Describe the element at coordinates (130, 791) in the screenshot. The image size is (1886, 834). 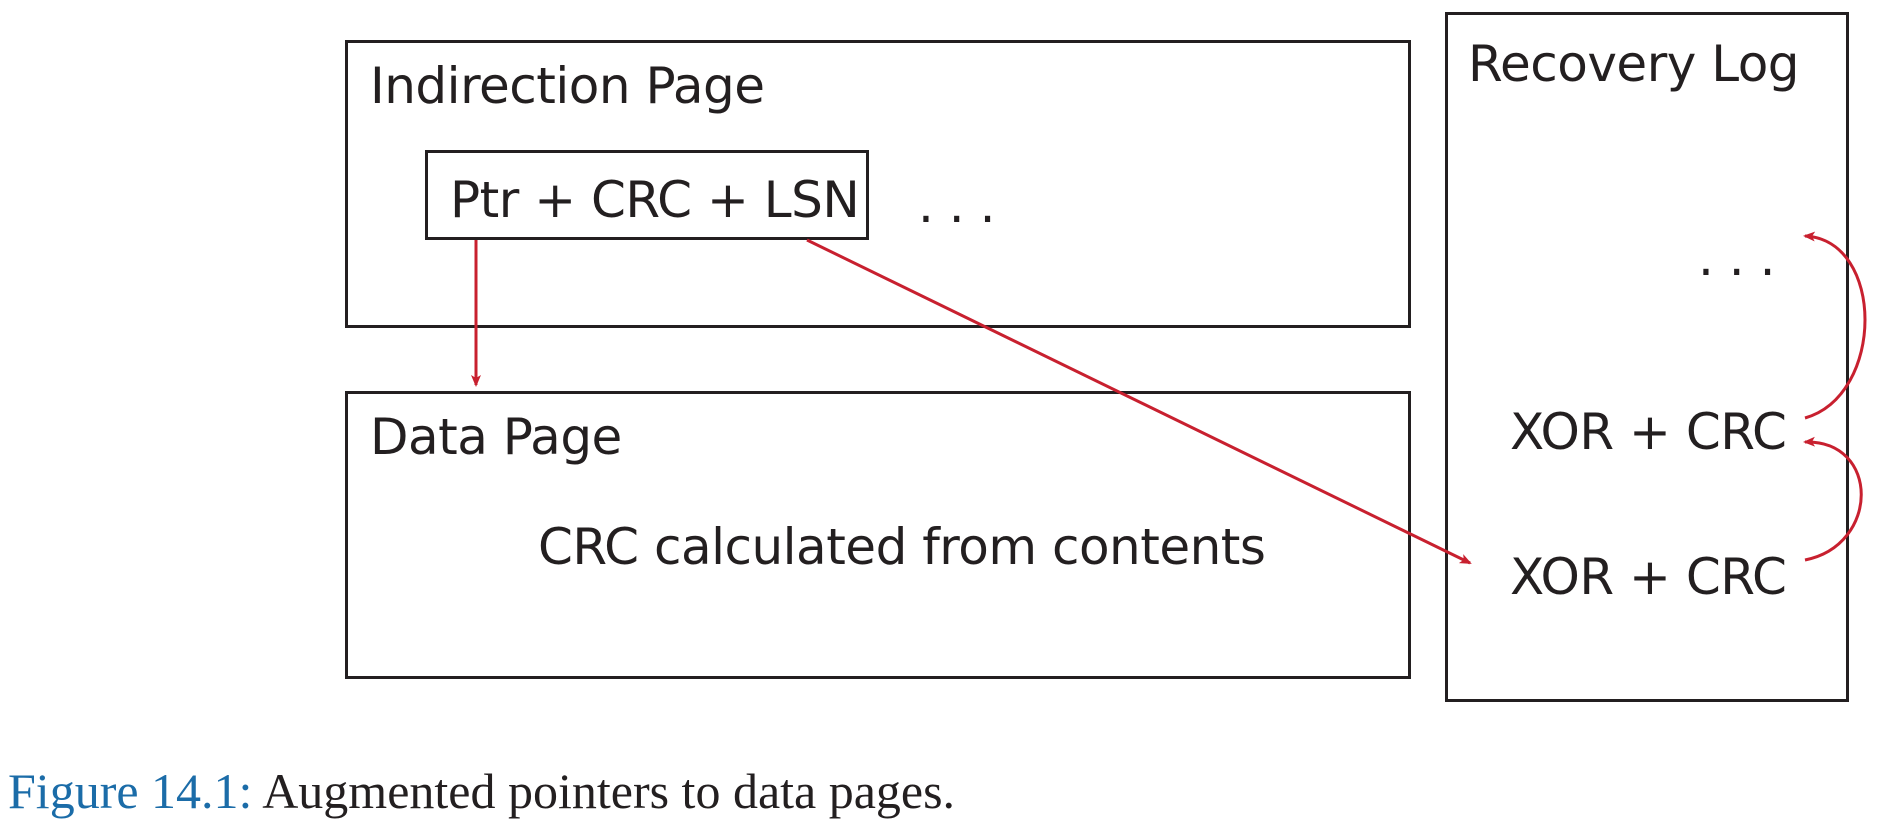
I see `figure-number: Figure 14.1:` at that location.